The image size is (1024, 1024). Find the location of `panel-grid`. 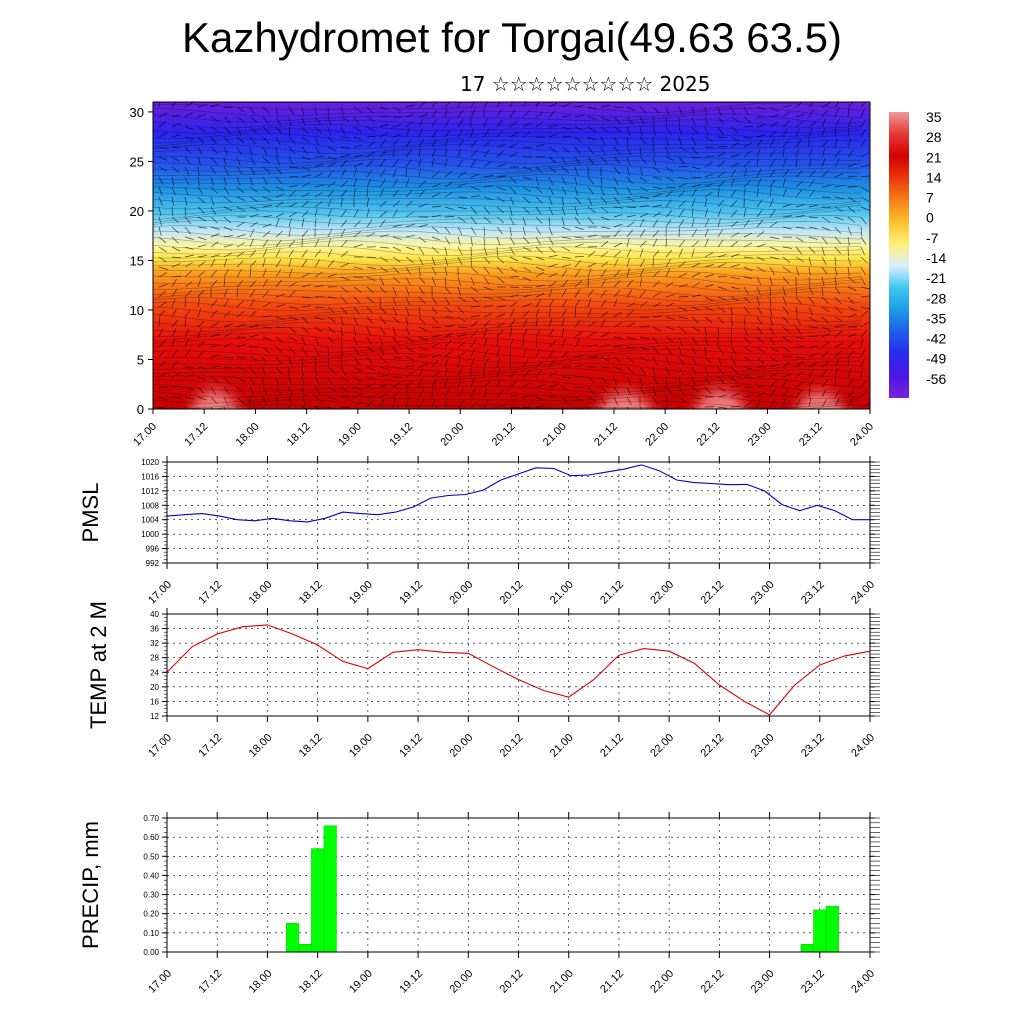

panel-grid is located at coordinates (518, 885).